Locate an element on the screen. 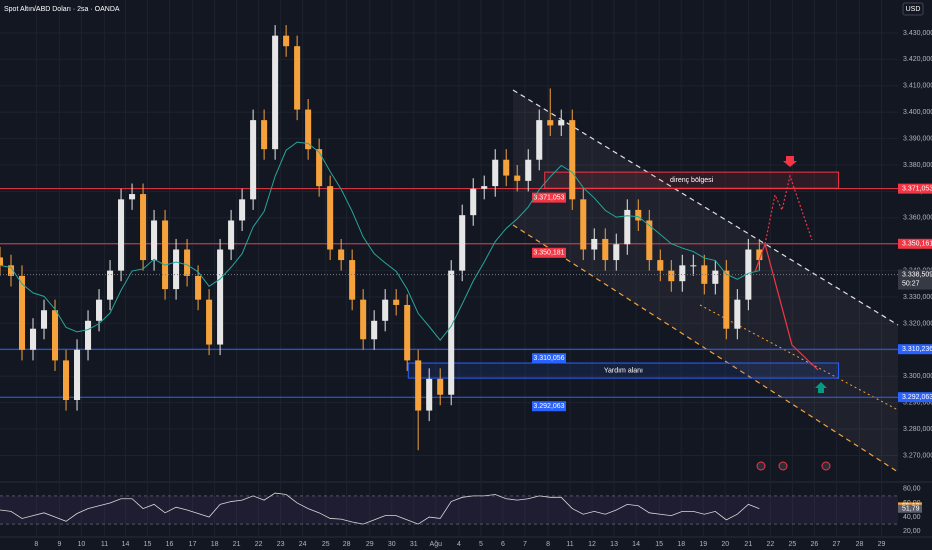 This screenshot has height=550, width=932. x-tick-label: 17 is located at coordinates (193, 544).